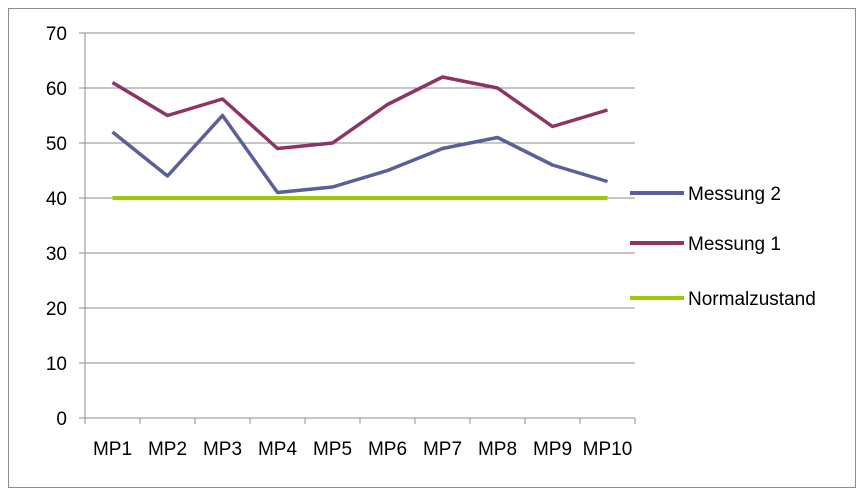 Image resolution: width=865 pixels, height=497 pixels. I want to click on x-tick-label: MP5, so click(332, 449).